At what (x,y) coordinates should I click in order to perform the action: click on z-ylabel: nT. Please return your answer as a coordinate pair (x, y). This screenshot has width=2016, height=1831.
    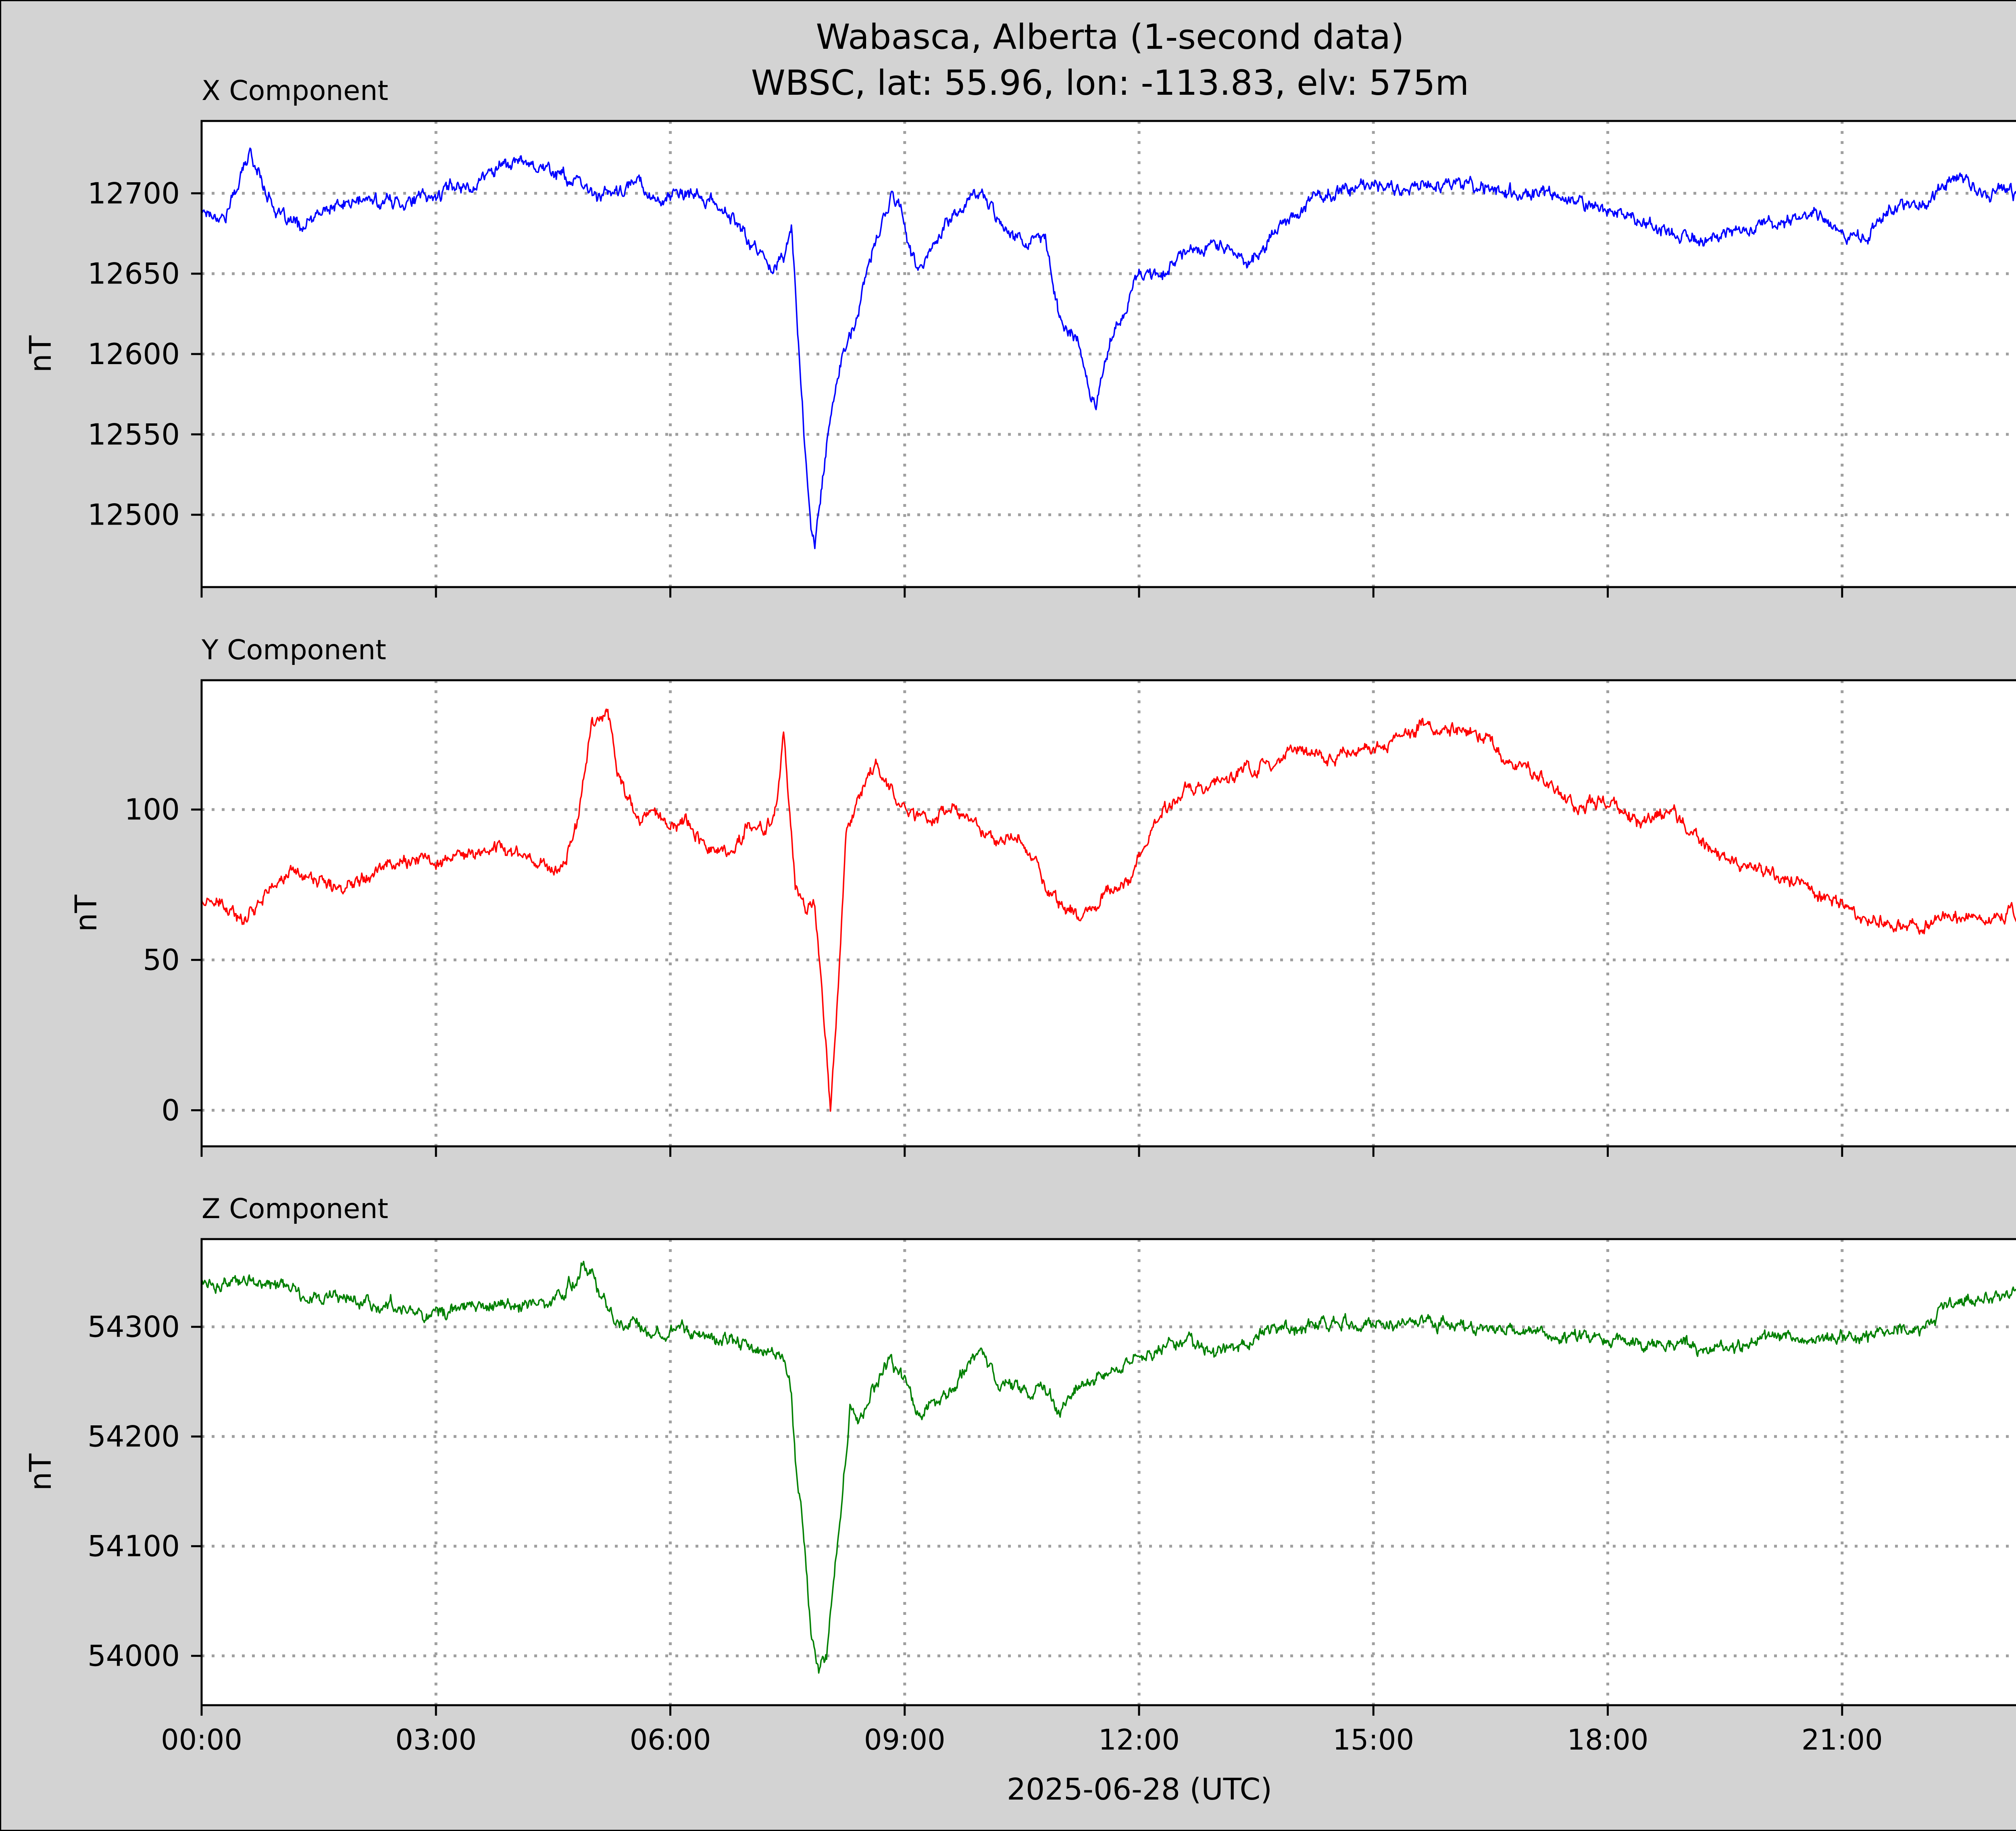
    Looking at the image, I should click on (40, 1472).